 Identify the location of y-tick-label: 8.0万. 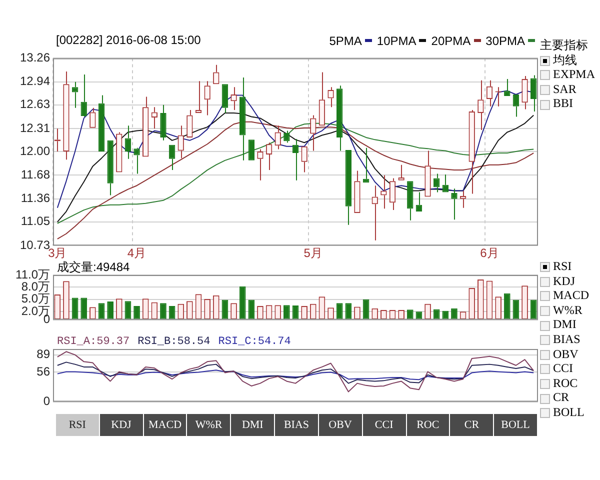
(35, 287).